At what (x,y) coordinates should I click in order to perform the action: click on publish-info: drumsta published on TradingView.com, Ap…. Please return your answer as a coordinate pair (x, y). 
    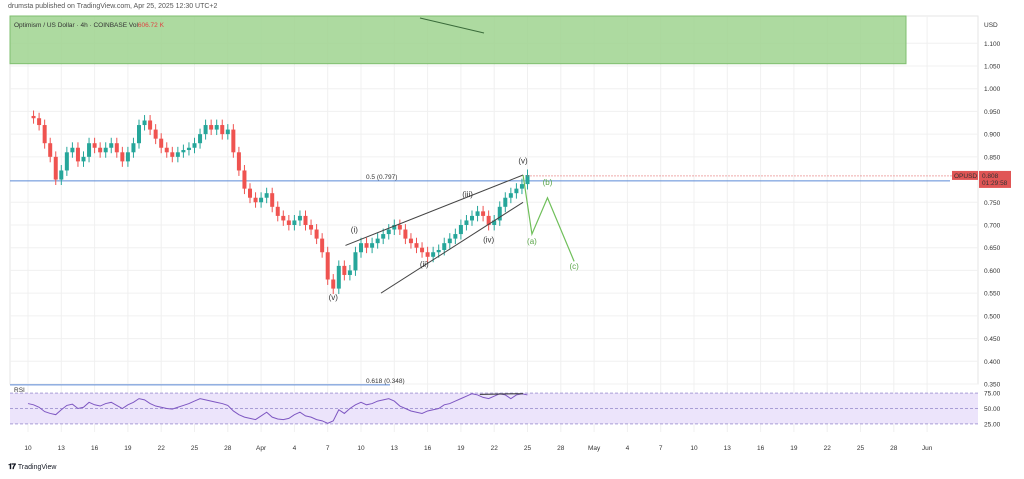
    Looking at the image, I should click on (113, 6).